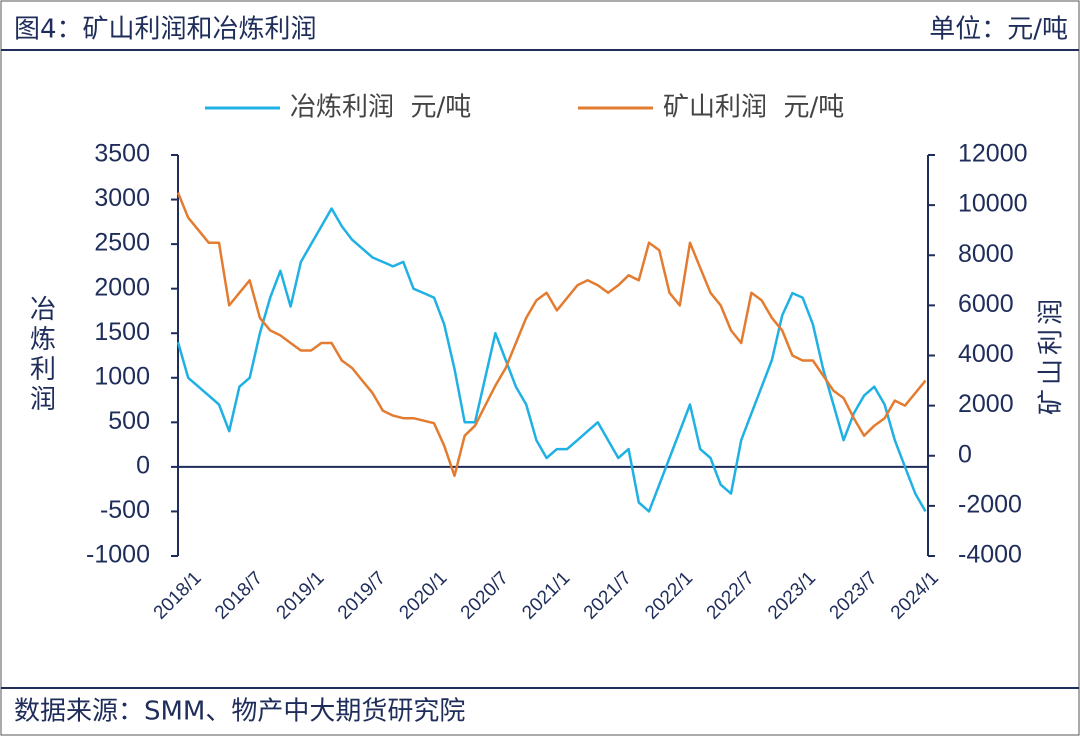  I want to click on legend-label: 冶炼利润 元/吨, so click(380, 108).